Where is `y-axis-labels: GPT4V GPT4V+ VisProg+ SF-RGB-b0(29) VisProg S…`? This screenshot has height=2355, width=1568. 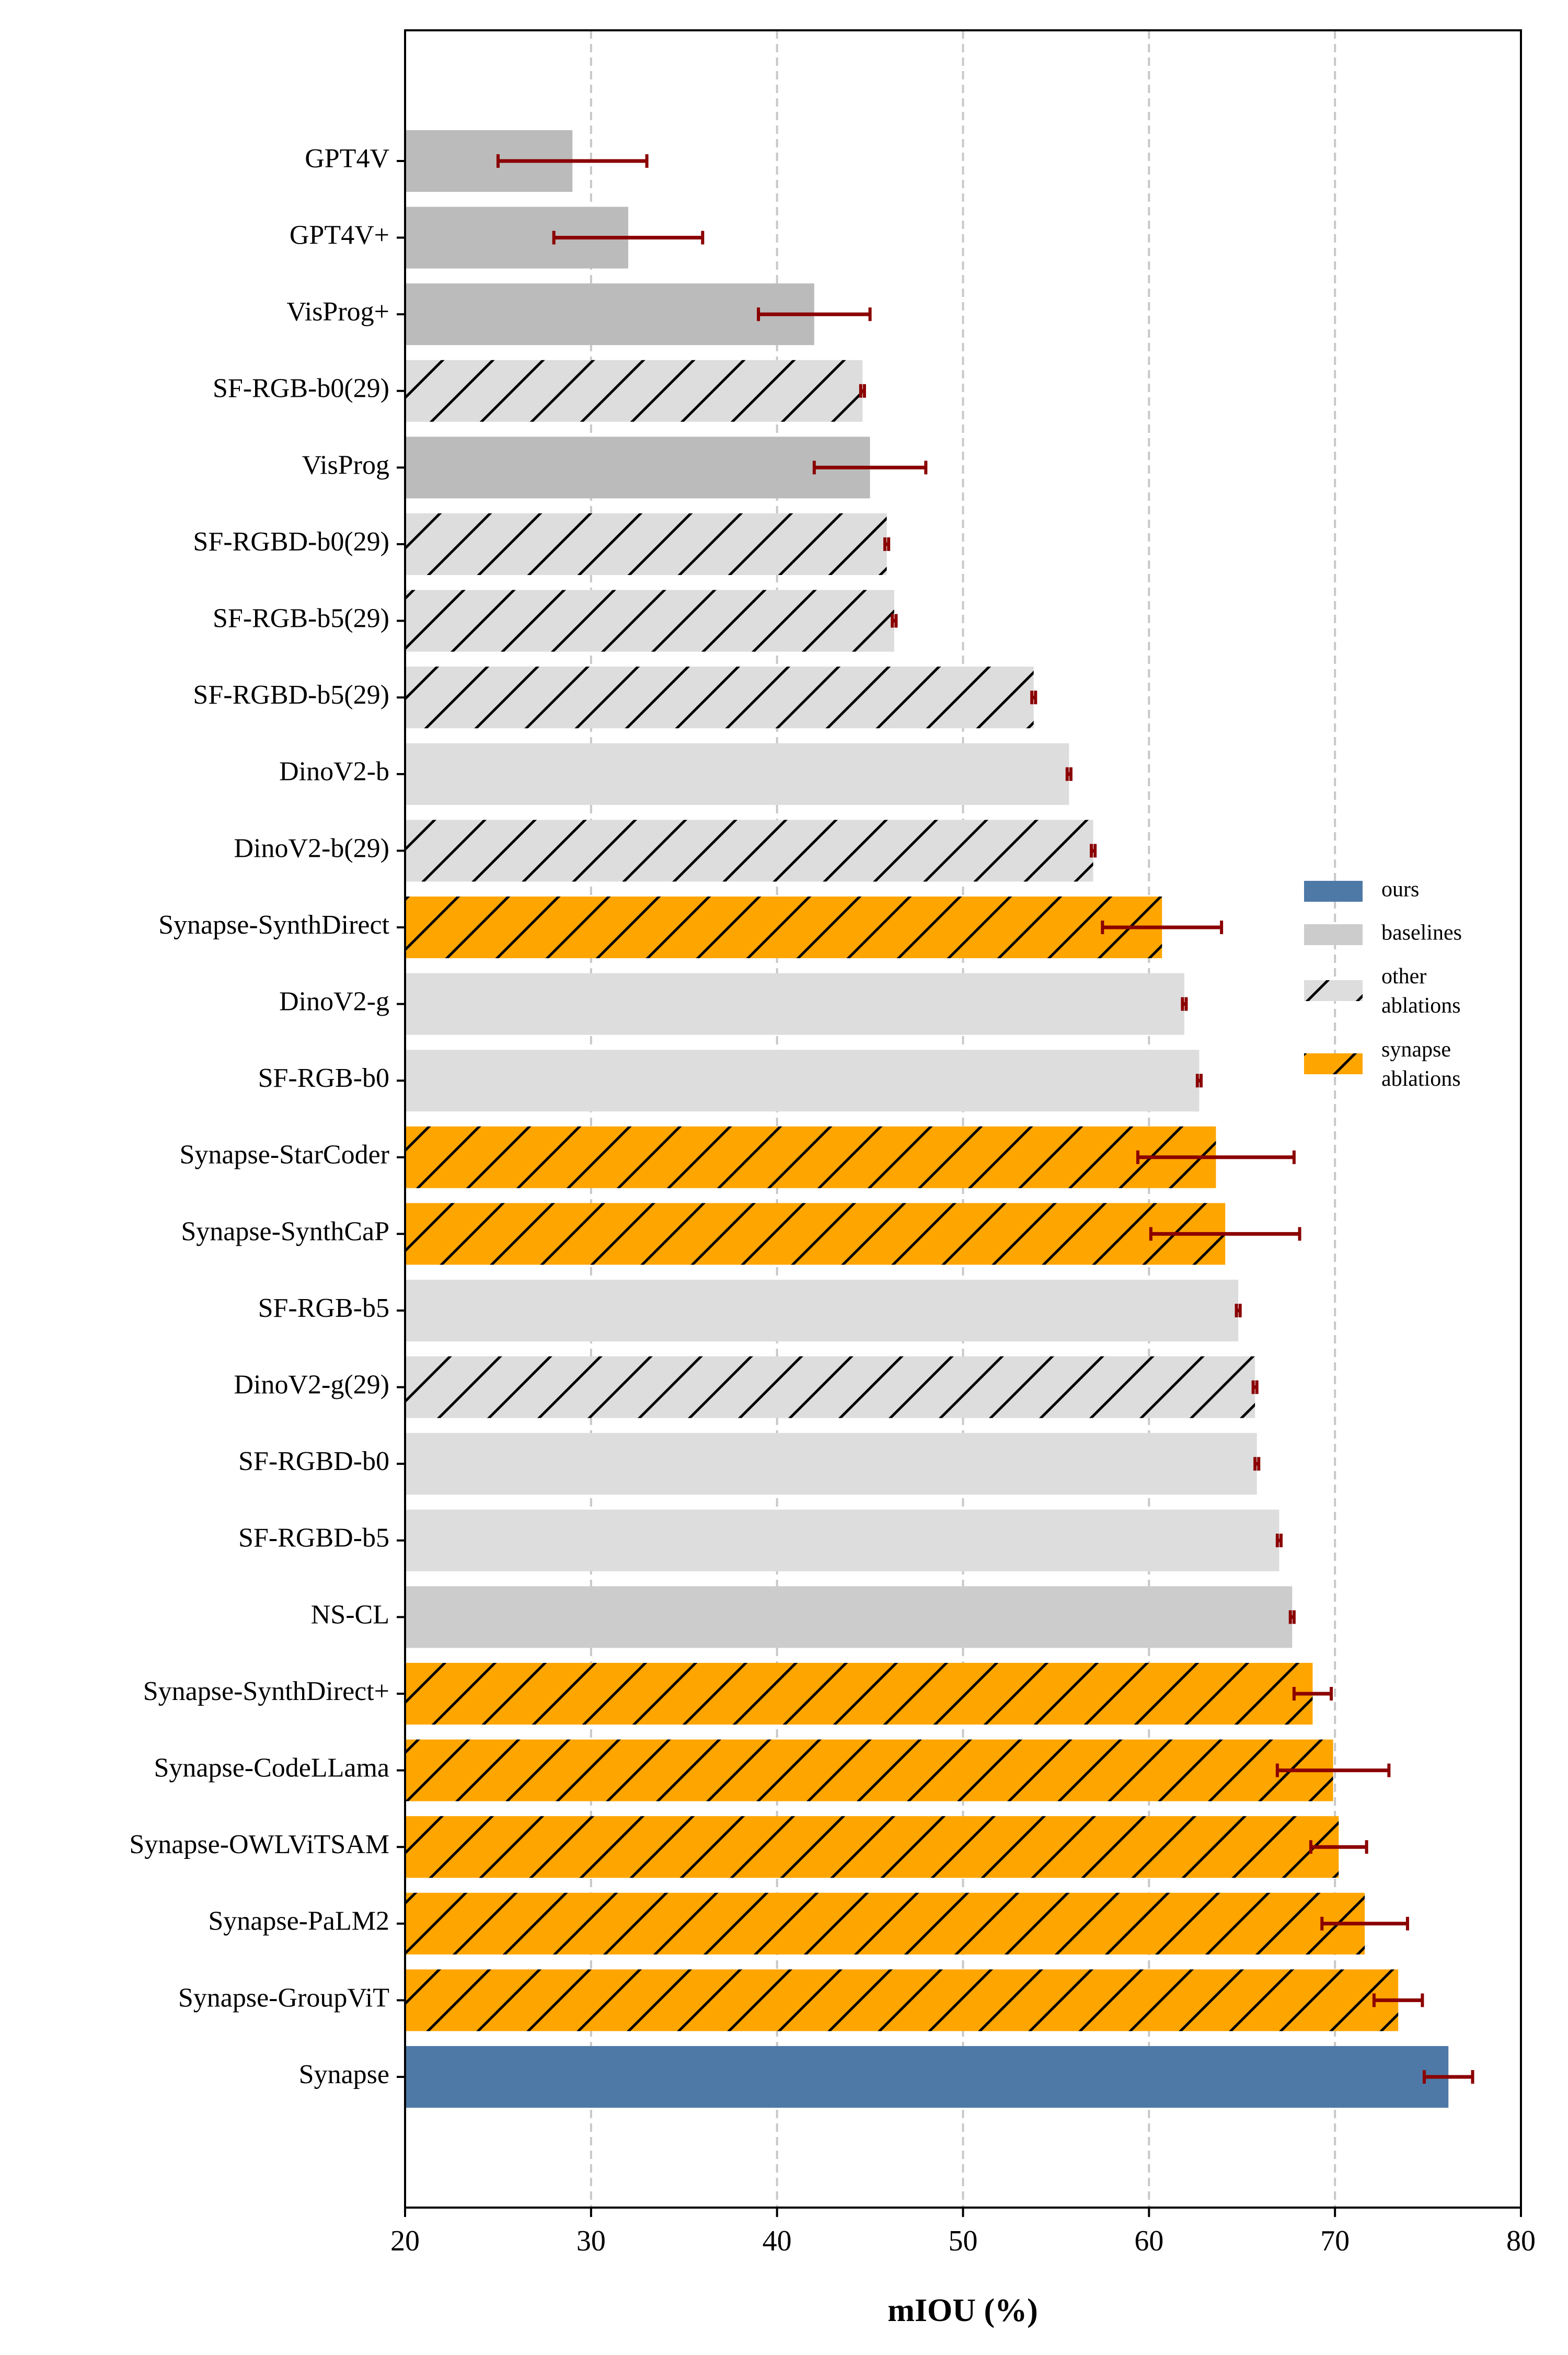
y-axis-labels: GPT4V GPT4V+ VisProg+ SF-RGB-b0(29) VisProg S… is located at coordinates (267, 1116).